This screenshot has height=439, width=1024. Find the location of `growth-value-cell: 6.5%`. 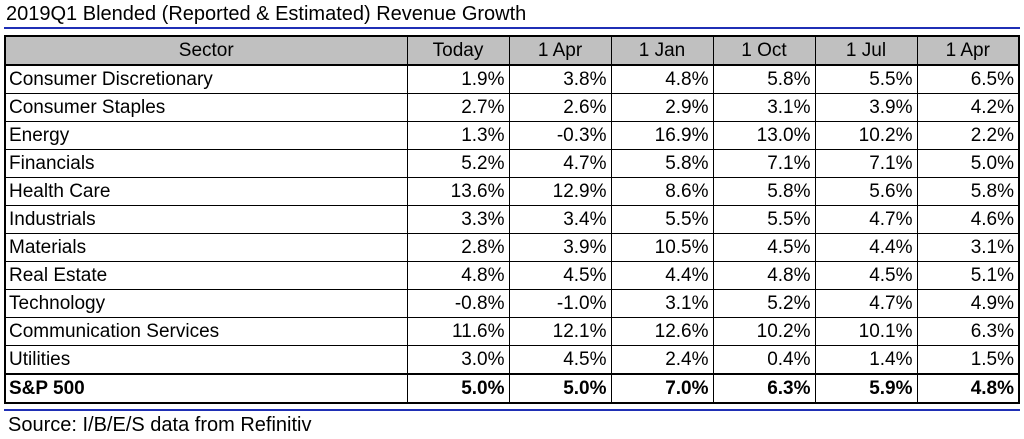

growth-value-cell: 6.5% is located at coordinates (968, 79).